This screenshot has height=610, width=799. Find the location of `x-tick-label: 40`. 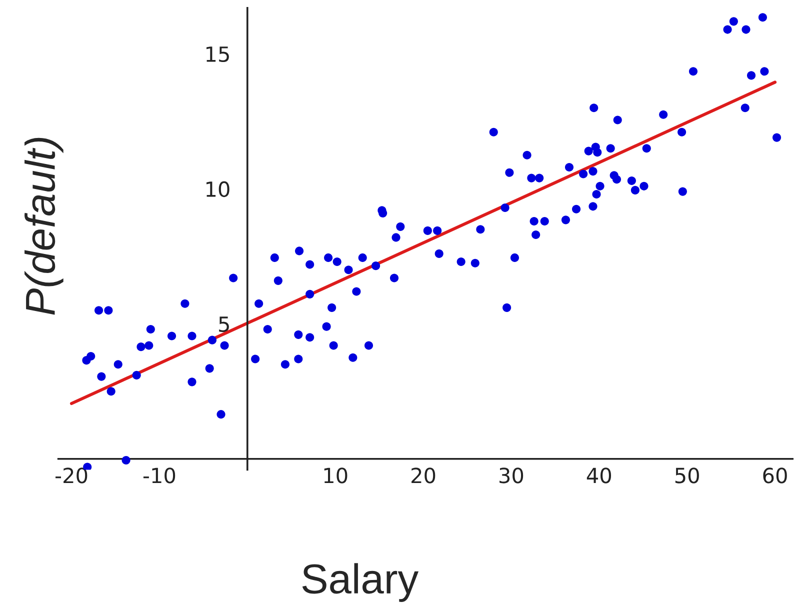

x-tick-label: 40 is located at coordinates (599, 476).